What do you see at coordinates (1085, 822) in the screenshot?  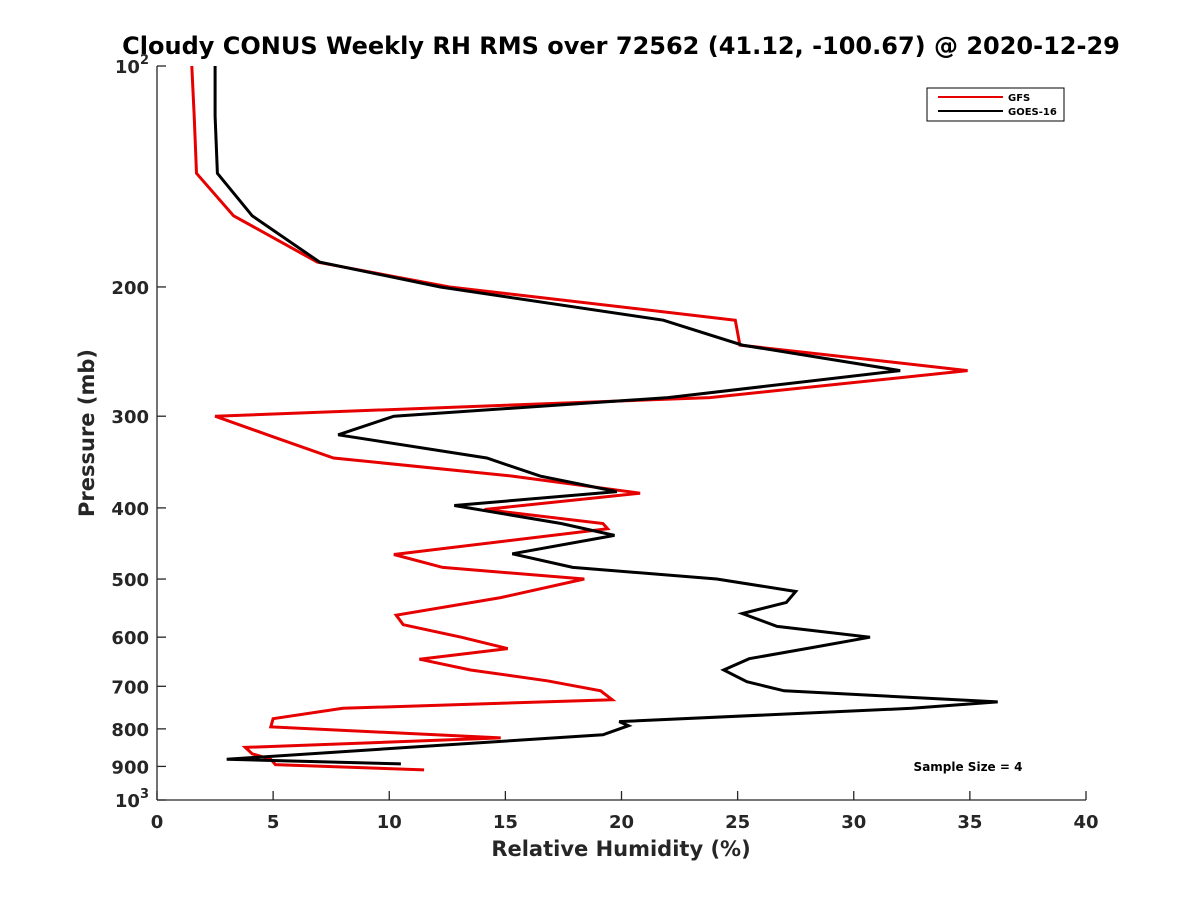 I see `x-tick-label: 40` at bounding box center [1085, 822].